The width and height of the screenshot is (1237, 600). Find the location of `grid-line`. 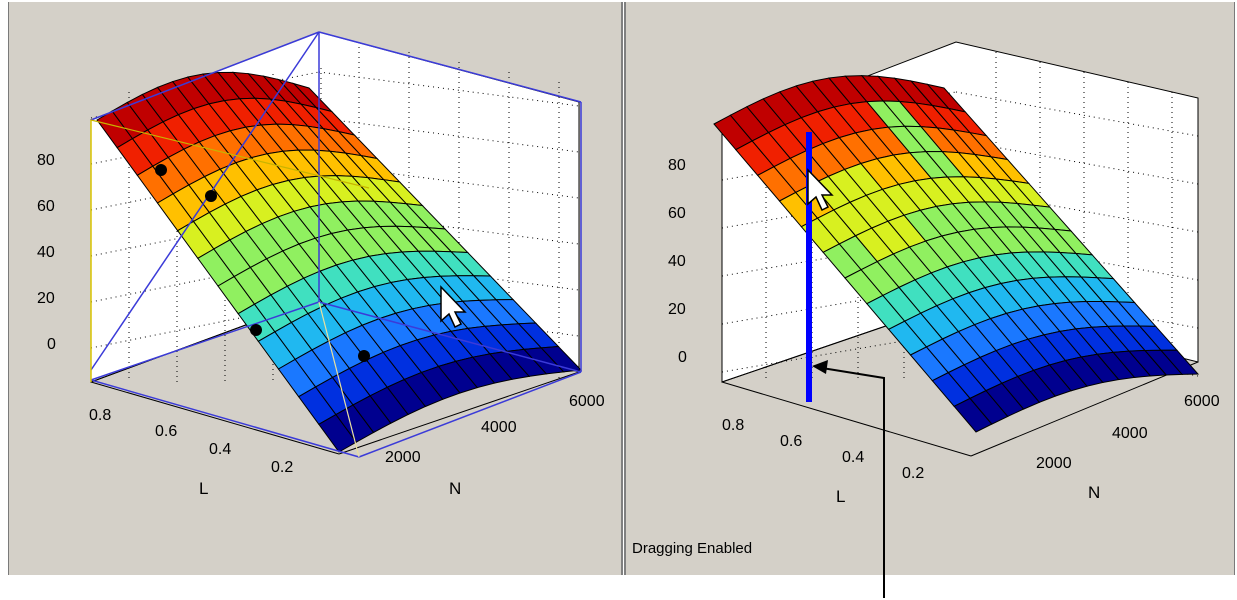

grid-line is located at coordinates (1077, 114).